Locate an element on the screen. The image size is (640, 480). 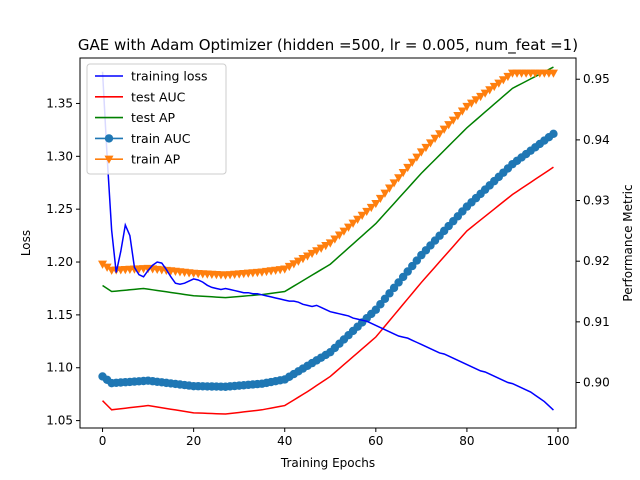
legend-label: test AP is located at coordinates (153, 117).